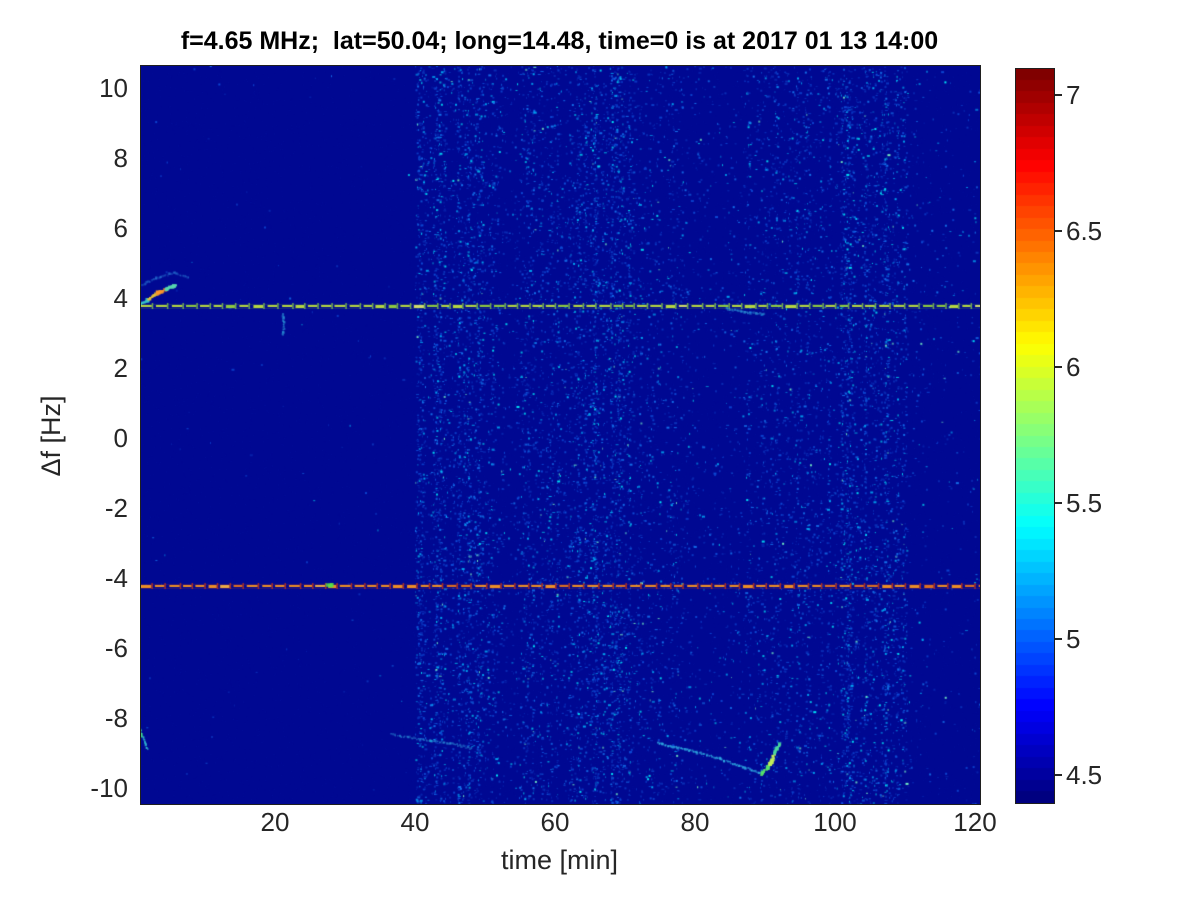 This screenshot has width=1200, height=900. Describe the element at coordinates (1084, 231) in the screenshot. I see `colorbar-tick-label: 6.5` at that location.